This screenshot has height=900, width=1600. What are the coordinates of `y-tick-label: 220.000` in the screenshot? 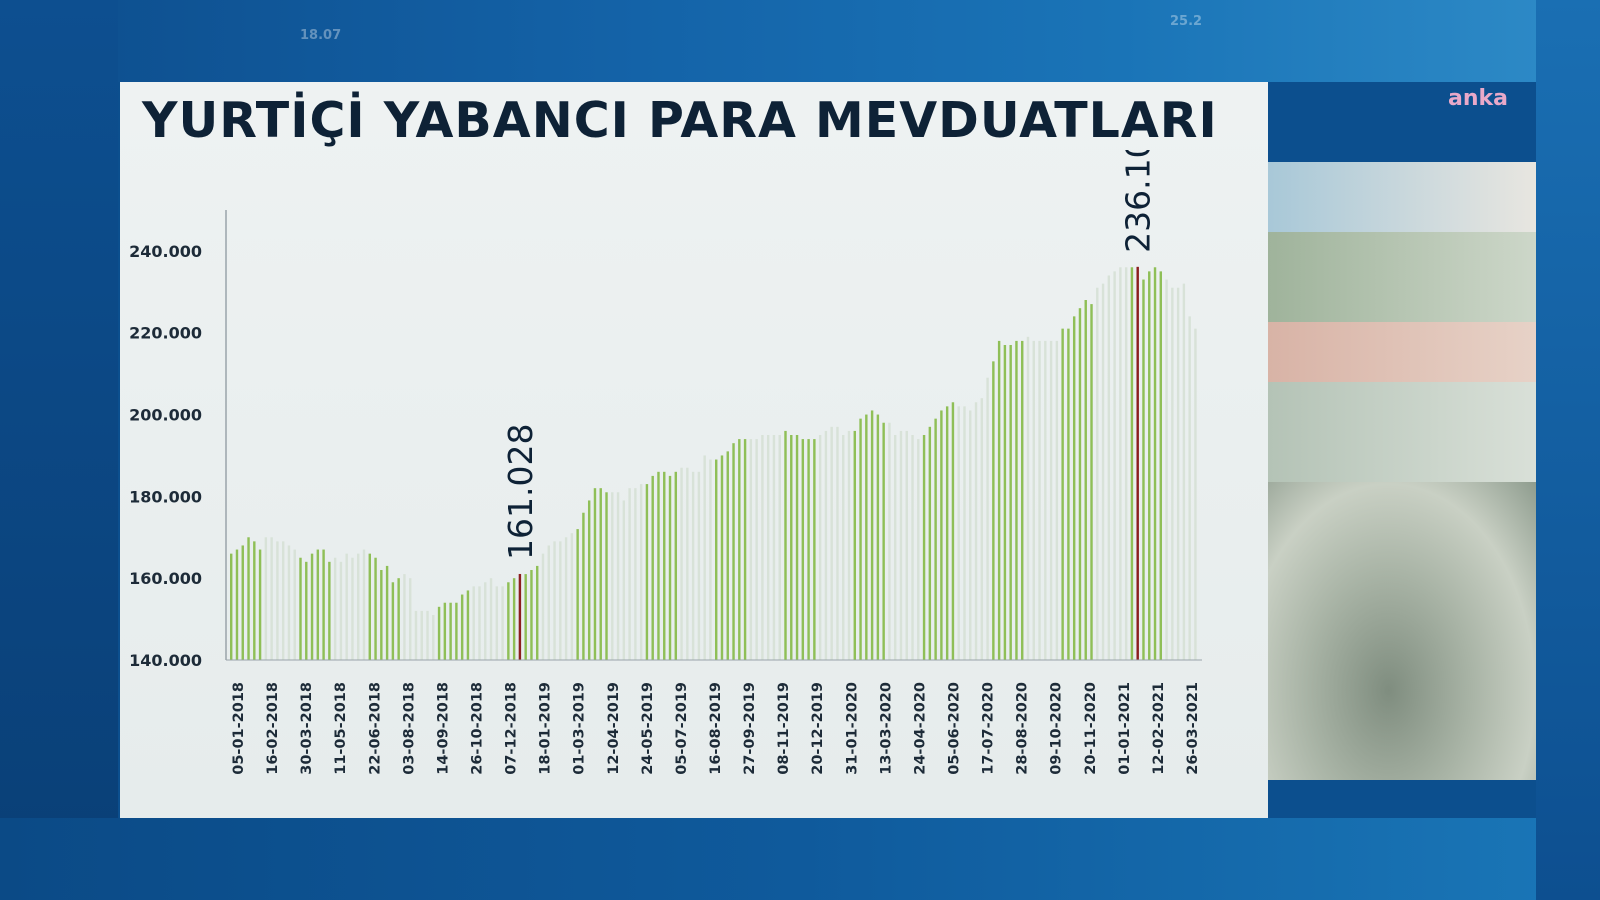 It's located at (165, 333).